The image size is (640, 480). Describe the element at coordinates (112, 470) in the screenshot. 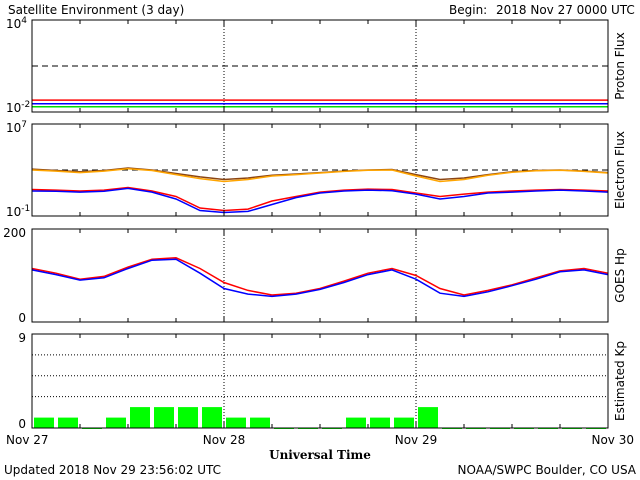

I see `updated-text: Updated 2018 Nov 29 23:56:02 UTC` at that location.